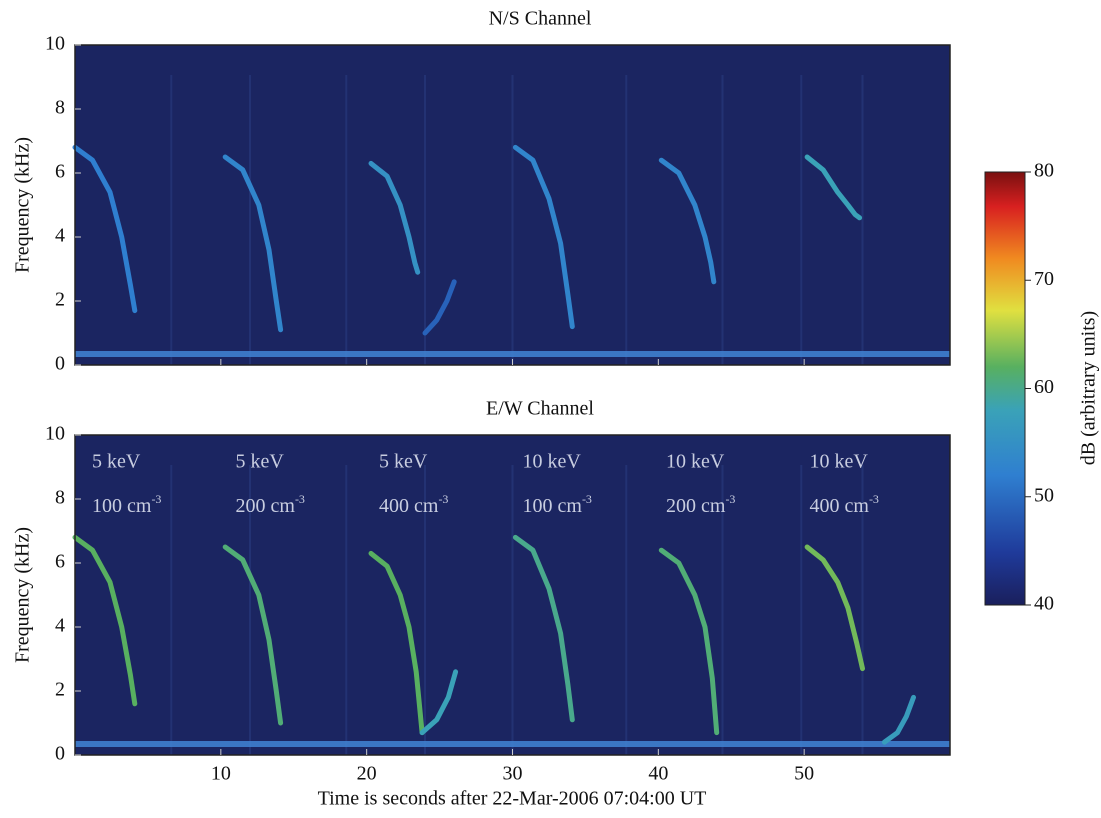 Image resolution: width=1101 pixels, height=818 pixels. What do you see at coordinates (1089, 388) in the screenshot?
I see `colorbar-label: dB (arbitrary units)` at bounding box center [1089, 388].